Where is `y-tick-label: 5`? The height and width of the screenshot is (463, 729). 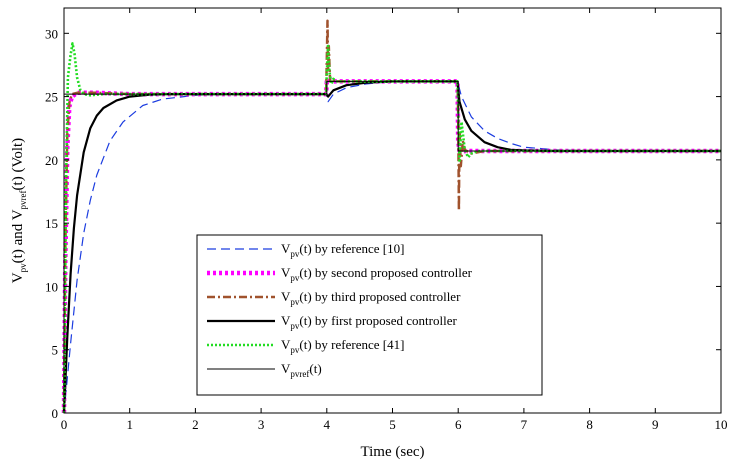 y-tick-label: 5 is located at coordinates (55, 350).